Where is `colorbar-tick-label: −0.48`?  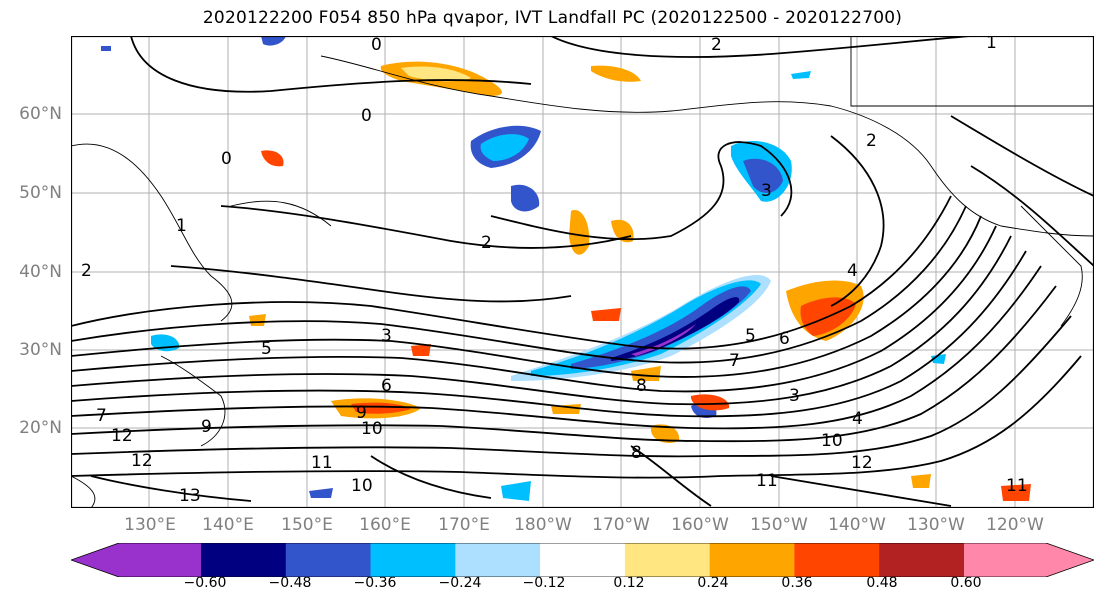 colorbar-tick-label: −0.48 is located at coordinates (290, 583).